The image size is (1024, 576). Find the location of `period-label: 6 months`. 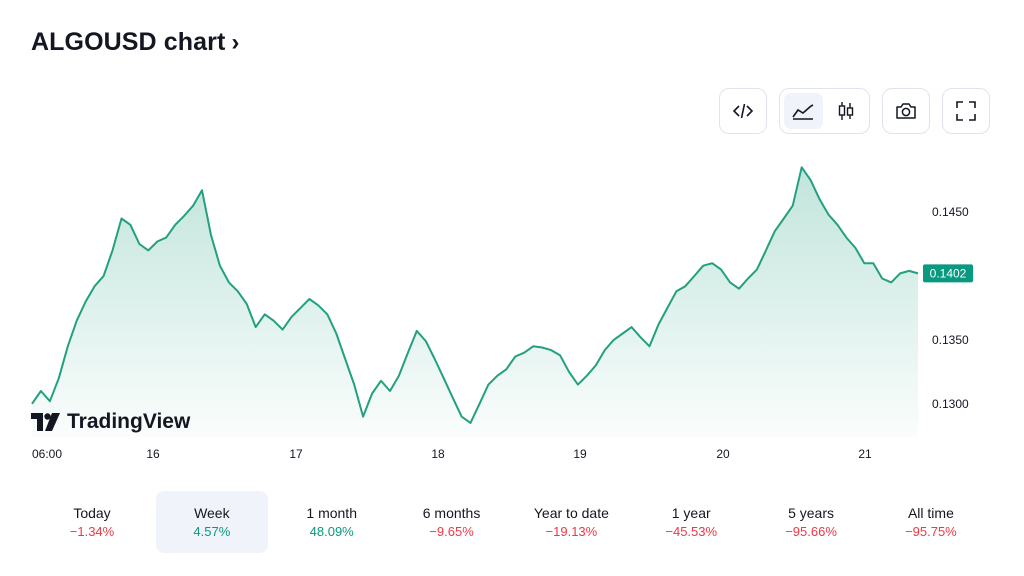

period-label: 6 months is located at coordinates (451, 513).